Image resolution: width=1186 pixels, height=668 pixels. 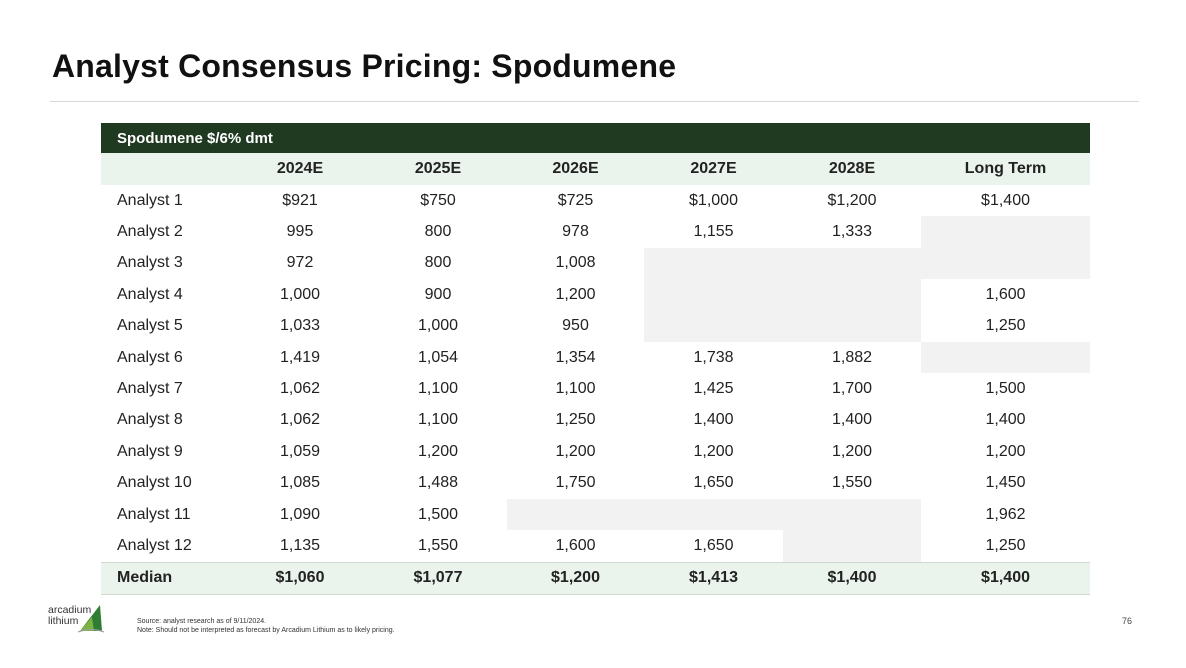 What do you see at coordinates (150, 389) in the screenshot?
I see `row-label: Analyst 7` at bounding box center [150, 389].